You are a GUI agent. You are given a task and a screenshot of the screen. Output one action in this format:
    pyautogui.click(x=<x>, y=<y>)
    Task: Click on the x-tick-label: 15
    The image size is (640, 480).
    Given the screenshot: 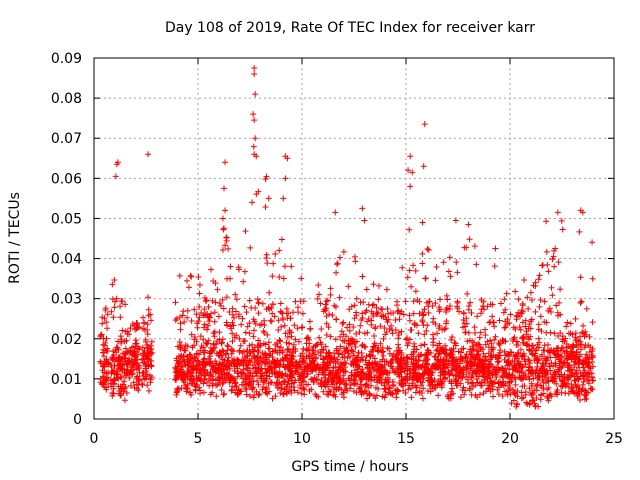 What is the action you would take?
    pyautogui.click(x=406, y=439)
    